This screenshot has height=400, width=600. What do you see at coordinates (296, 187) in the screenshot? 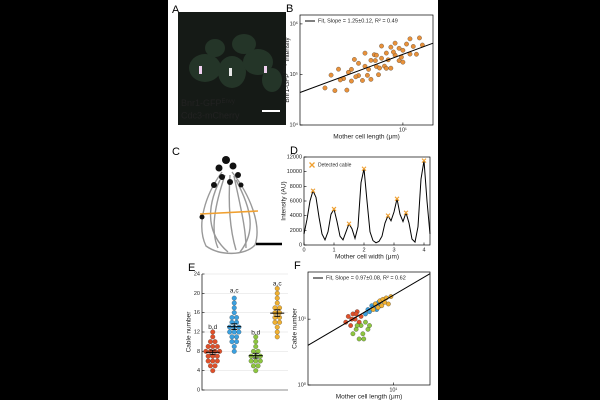
I see `y-tick-label: 8000` at bounding box center [296, 187].